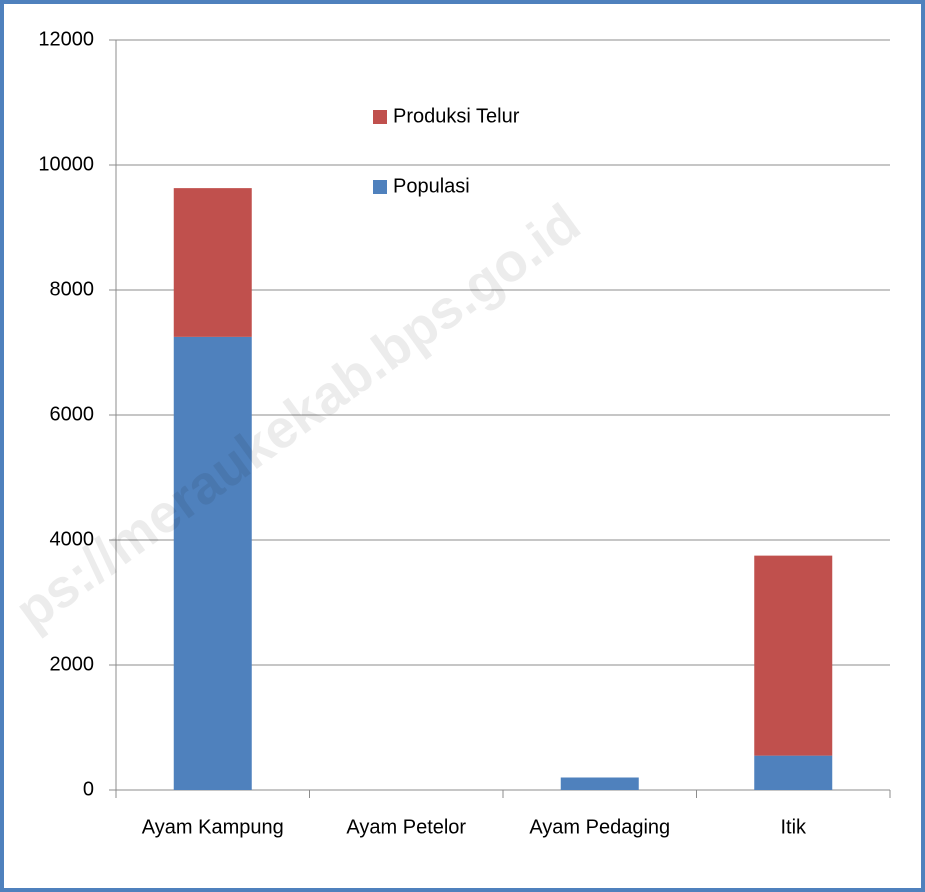 Image resolution: width=925 pixels, height=892 pixels. Describe the element at coordinates (599, 827) in the screenshot. I see `x-tick-label: Ayam Pedaging` at that location.